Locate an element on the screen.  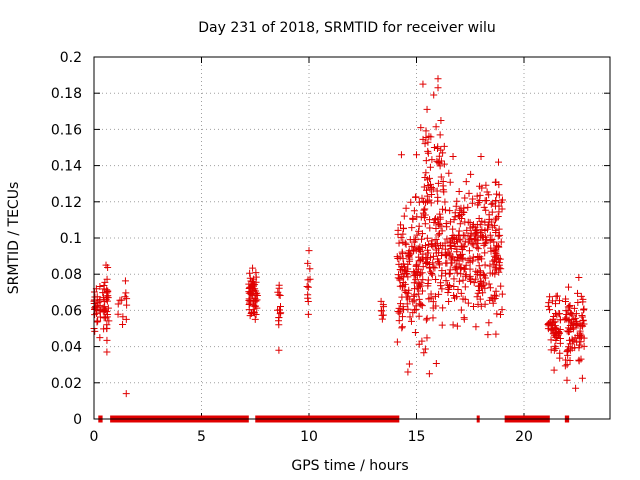
y-tick-label: 0.04 is located at coordinates (66, 348).